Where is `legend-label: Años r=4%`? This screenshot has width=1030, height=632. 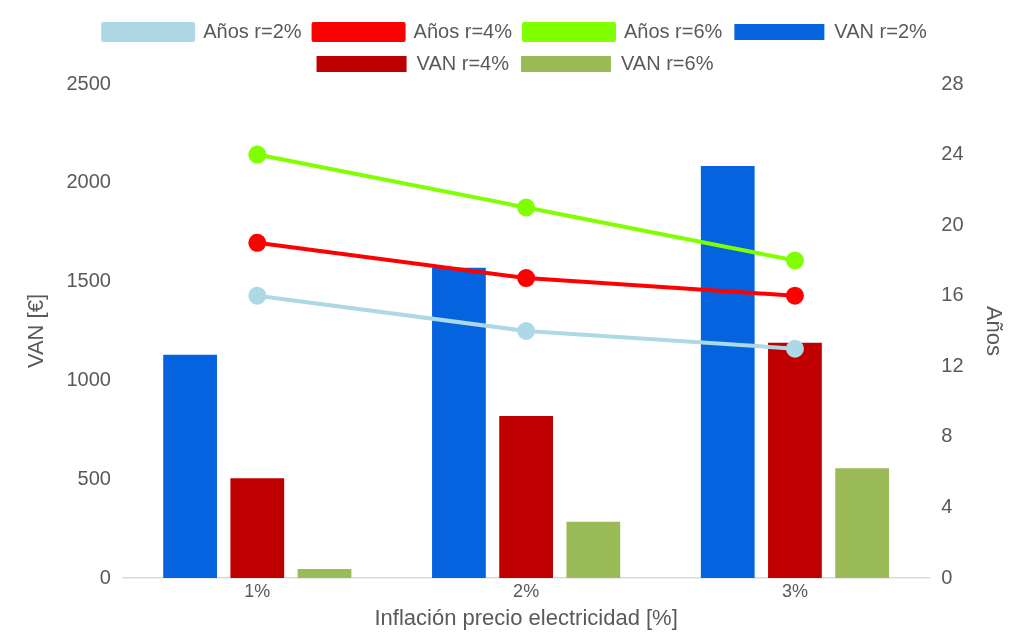
legend-label: Años r=4% is located at coordinates (463, 30).